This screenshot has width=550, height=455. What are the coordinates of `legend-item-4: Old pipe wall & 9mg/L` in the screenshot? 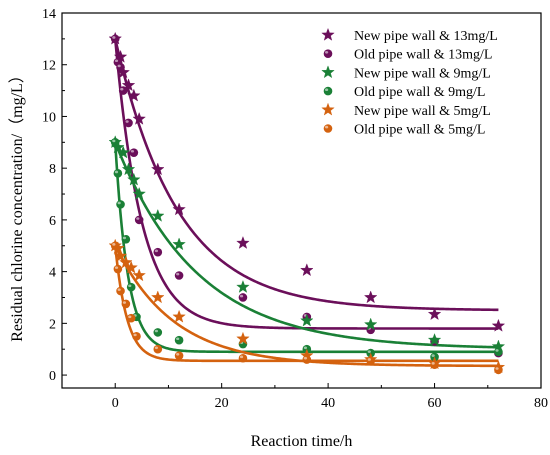 It's located at (404, 92).